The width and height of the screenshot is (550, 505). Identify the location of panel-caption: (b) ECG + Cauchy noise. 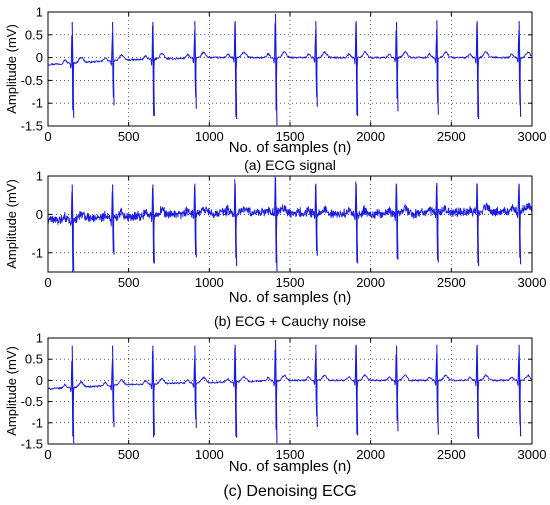
(290, 321).